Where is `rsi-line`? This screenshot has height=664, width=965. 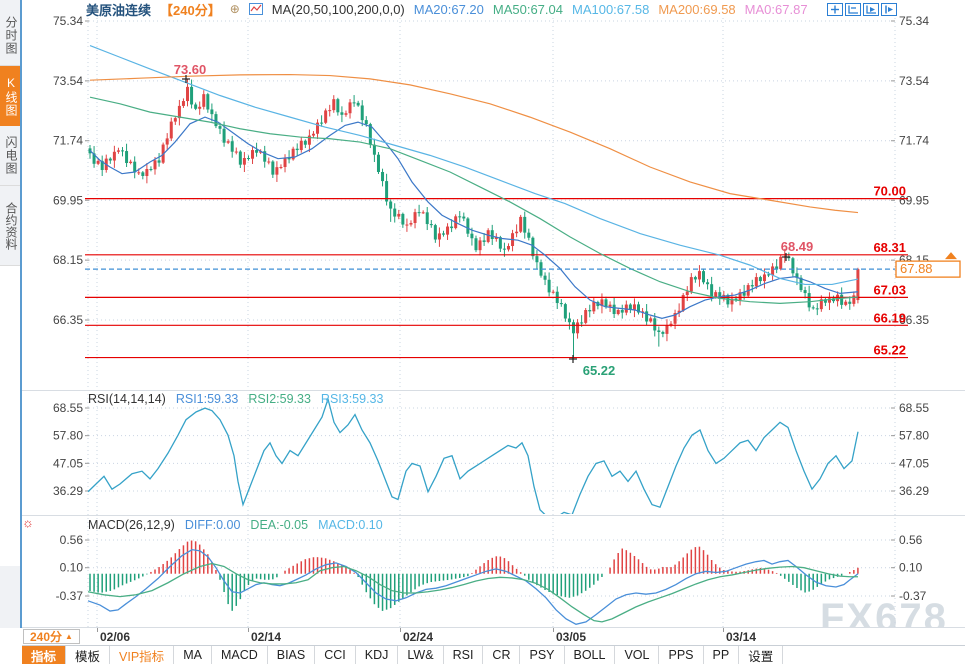
rsi-line is located at coordinates (473, 455).